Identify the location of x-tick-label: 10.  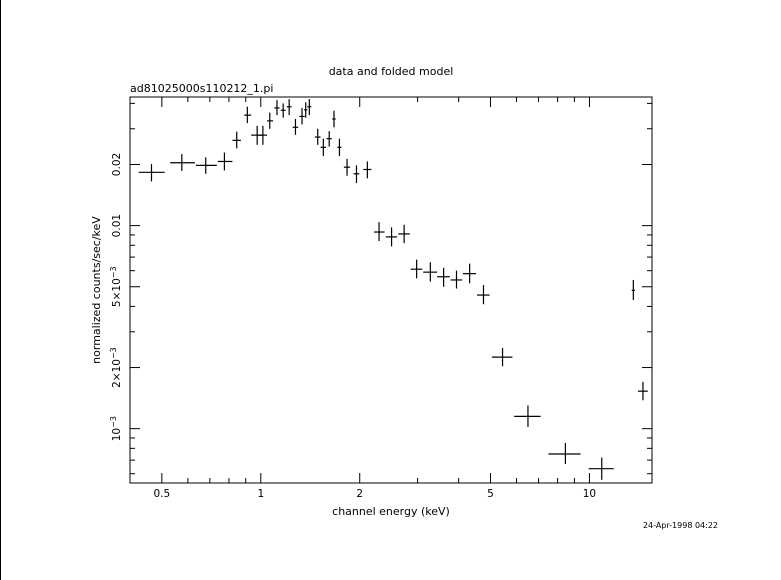
(589, 494).